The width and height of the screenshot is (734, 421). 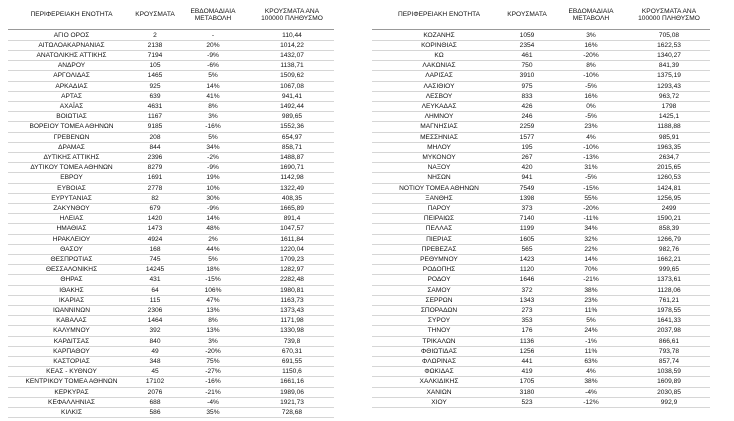 I want to click on value-cell: 1128,06, so click(x=669, y=290).